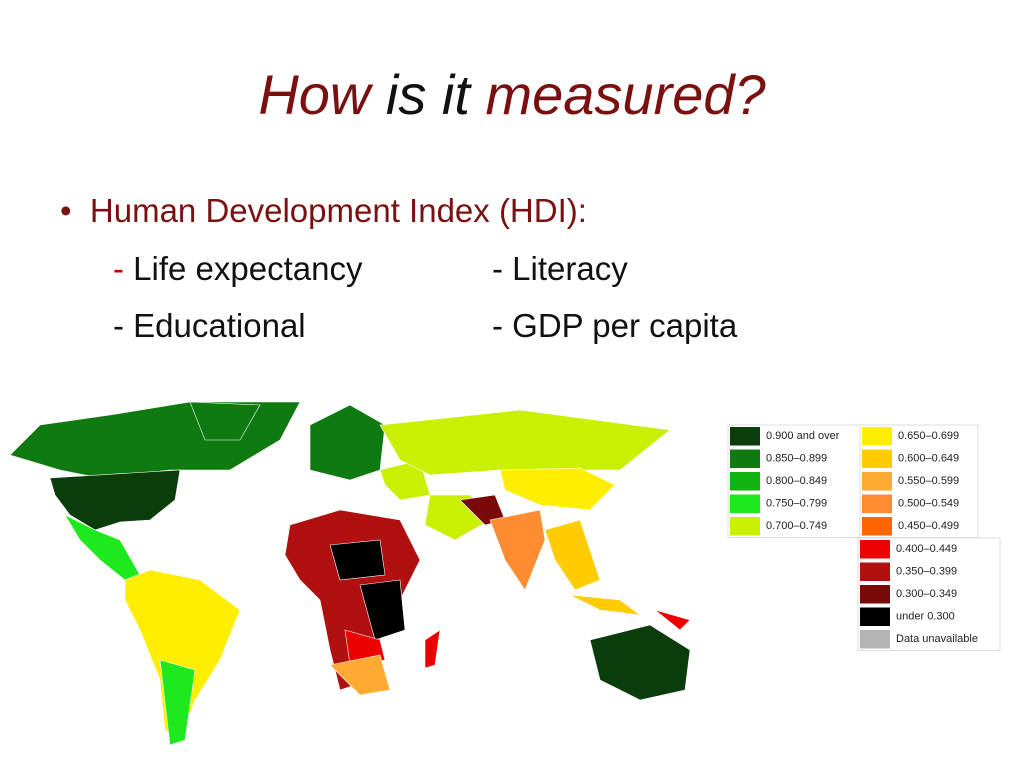 This screenshot has width=1024, height=768. What do you see at coordinates (796, 459) in the screenshot?
I see `legend-label: 0.850–0.899` at bounding box center [796, 459].